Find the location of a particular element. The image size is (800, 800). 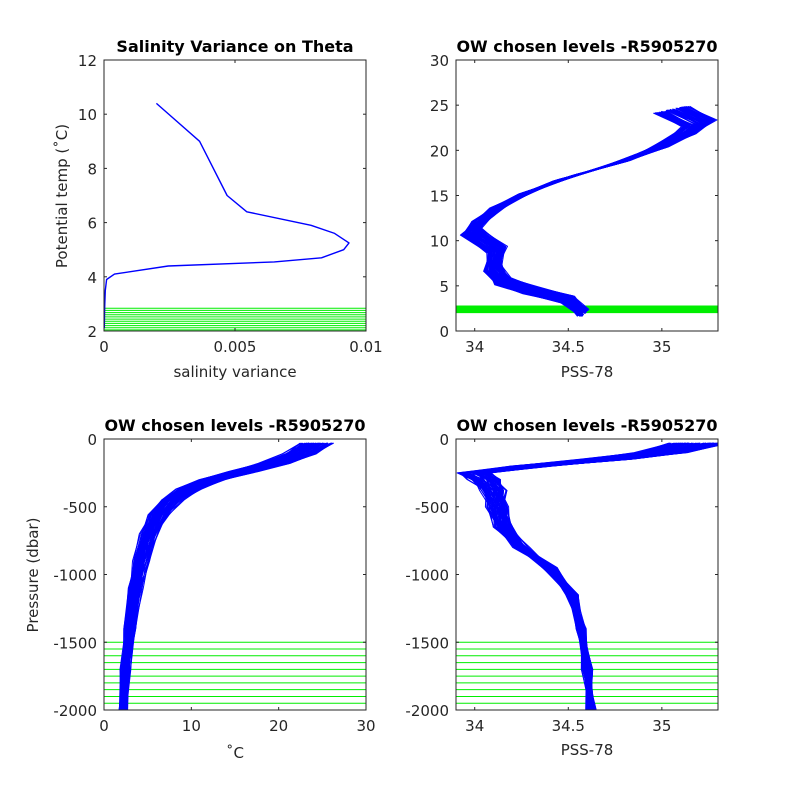

x-tick-label: 30 is located at coordinates (365, 726).